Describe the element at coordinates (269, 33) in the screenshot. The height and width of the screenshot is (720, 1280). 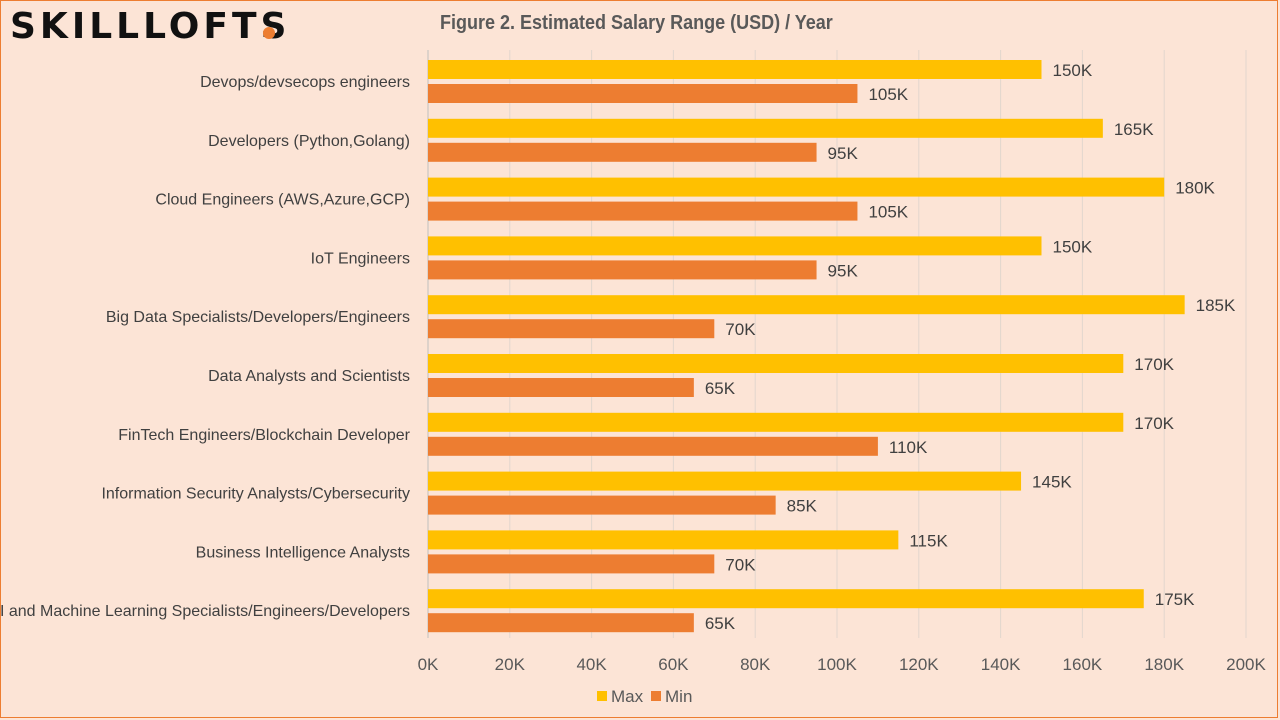
I see `brand-logo-dot` at that location.